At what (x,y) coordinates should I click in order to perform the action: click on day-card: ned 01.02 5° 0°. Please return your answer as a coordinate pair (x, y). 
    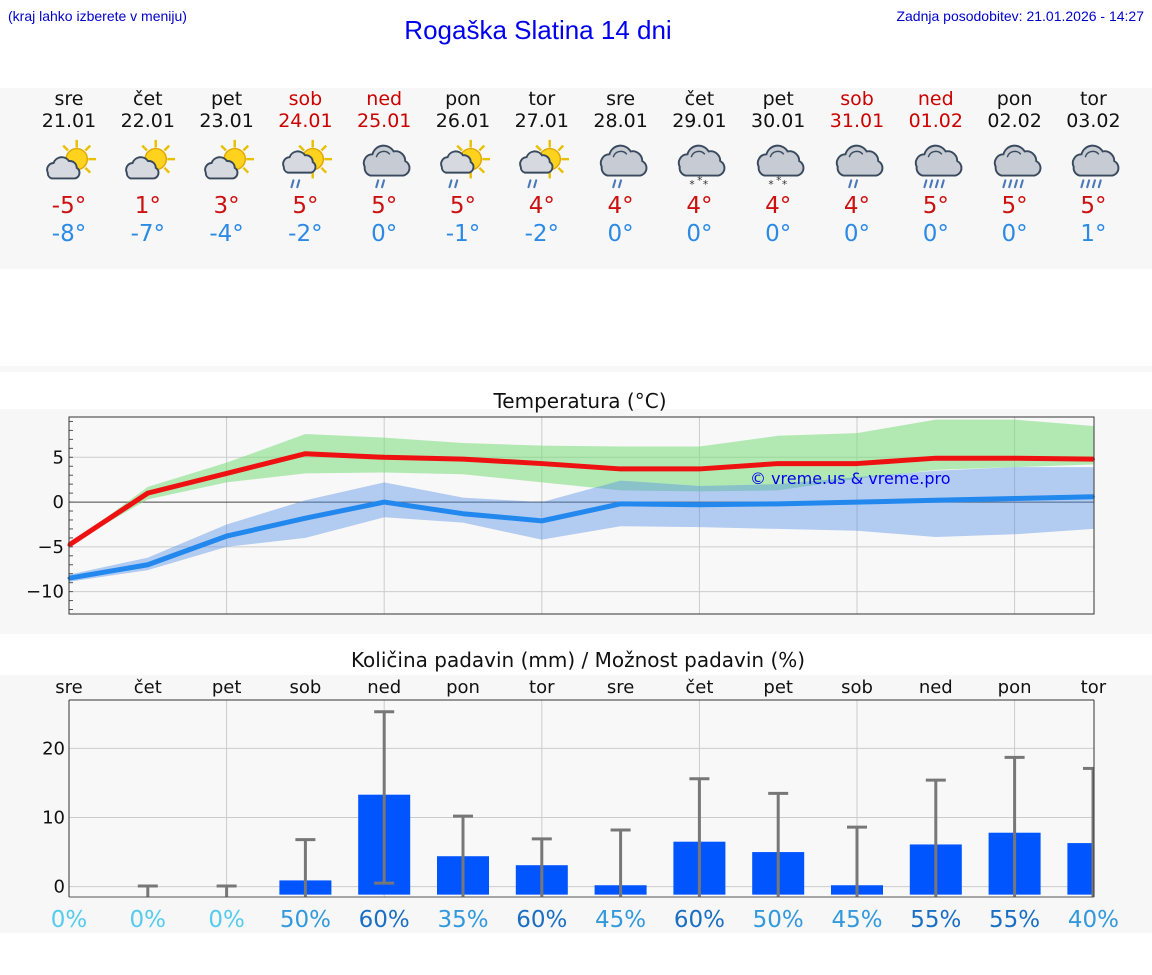
    Looking at the image, I should click on (936, 168).